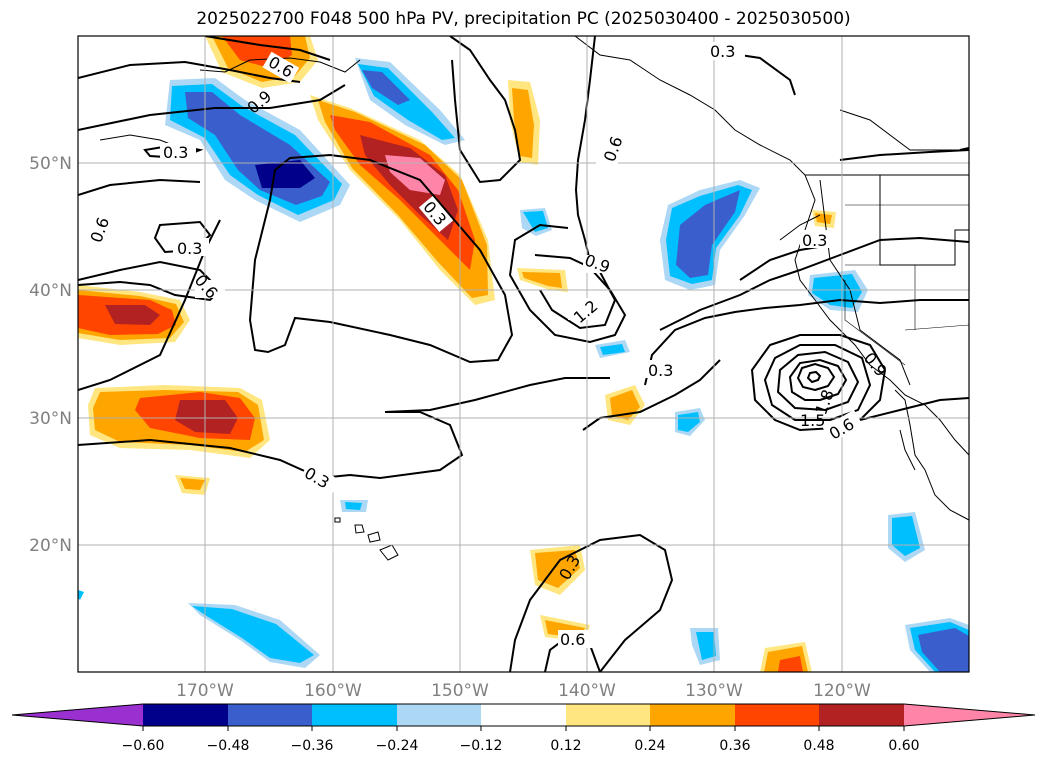 The height and width of the screenshot is (765, 1047). I want to click on lon-label-120w: 120°W, so click(842, 691).